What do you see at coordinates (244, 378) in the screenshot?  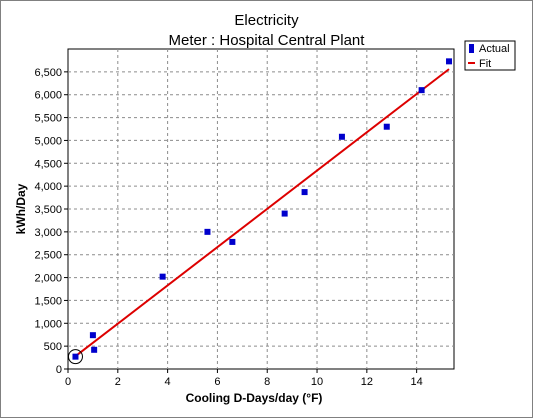 I see `x-axis-ticks: 0 2 4 6 8 10 12 14` at bounding box center [244, 378].